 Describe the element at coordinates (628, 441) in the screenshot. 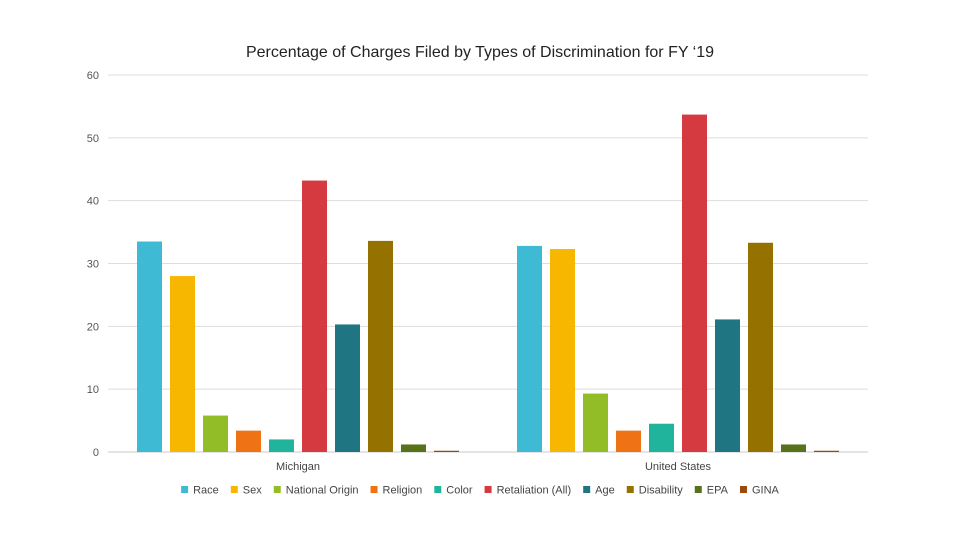

I see `bar-religion-united-states` at that location.